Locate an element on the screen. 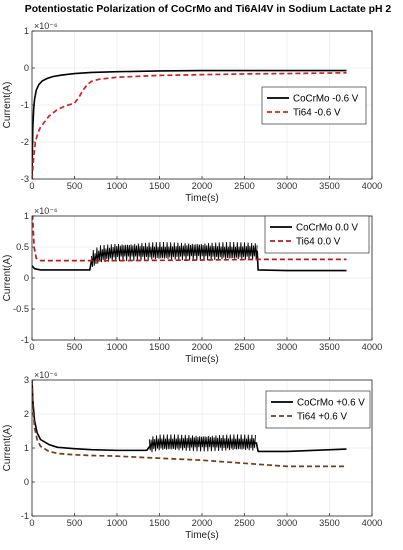 This screenshot has width=403, height=550. legend-label-1: CoCrMo -0.6 V is located at coordinates (326, 98).